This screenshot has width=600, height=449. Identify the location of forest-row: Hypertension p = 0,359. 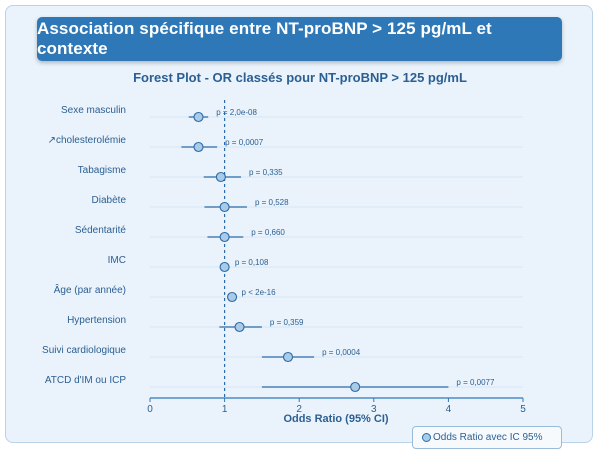
(185, 324).